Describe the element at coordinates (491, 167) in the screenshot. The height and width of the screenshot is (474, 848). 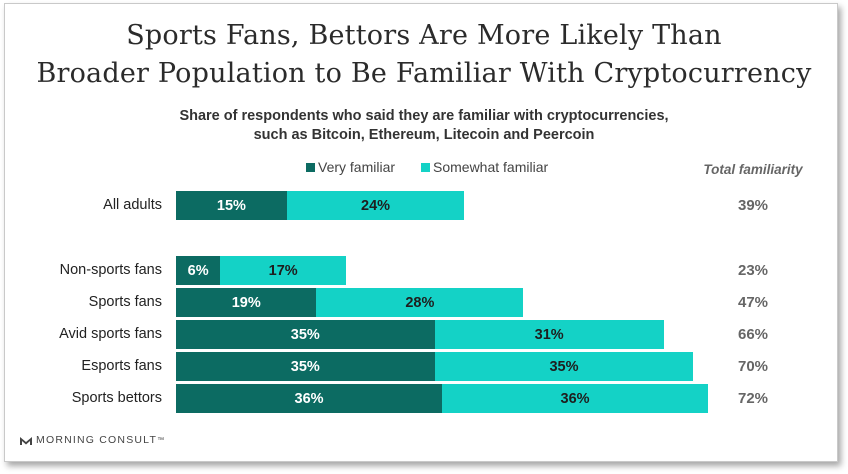
I see `legend-label-somewhat: Somewhat familiar` at that location.